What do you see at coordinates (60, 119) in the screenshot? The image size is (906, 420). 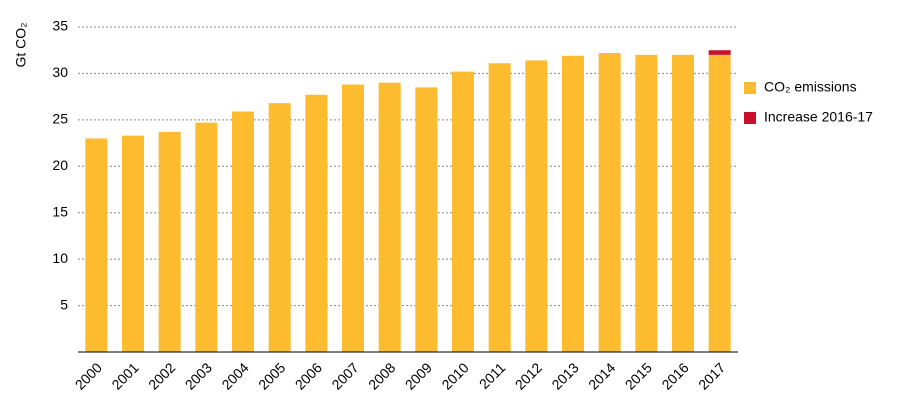 I see `y-tick-label: 25` at bounding box center [60, 119].